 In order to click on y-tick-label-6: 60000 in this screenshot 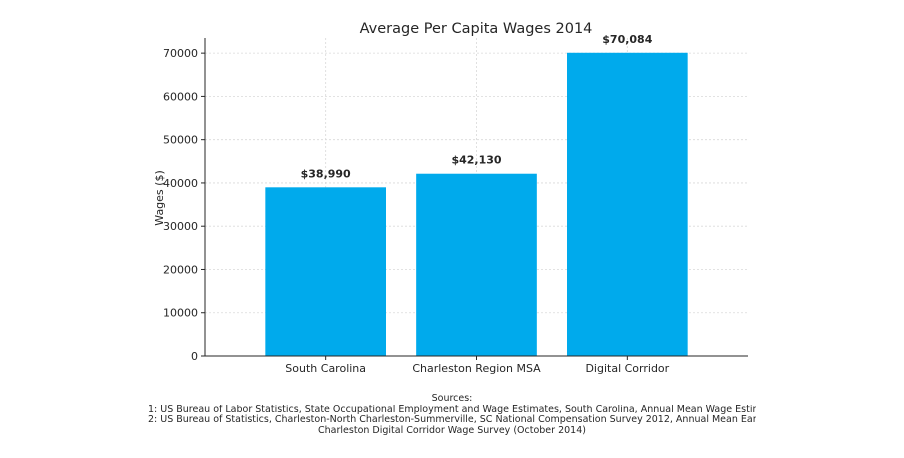, I will do `click(180, 96)`.